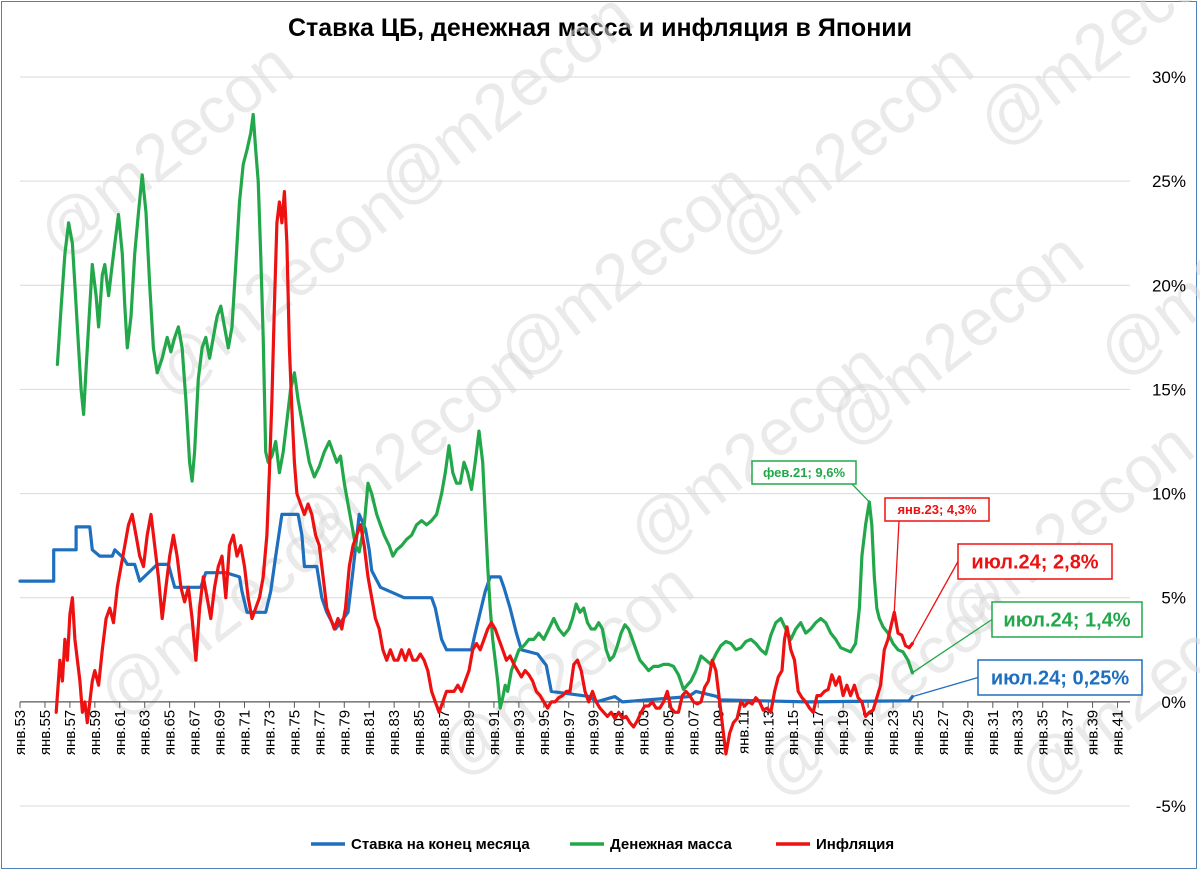  Describe the element at coordinates (669, 732) in the screenshot. I see `x-tick-label-26: янв.05` at that location.